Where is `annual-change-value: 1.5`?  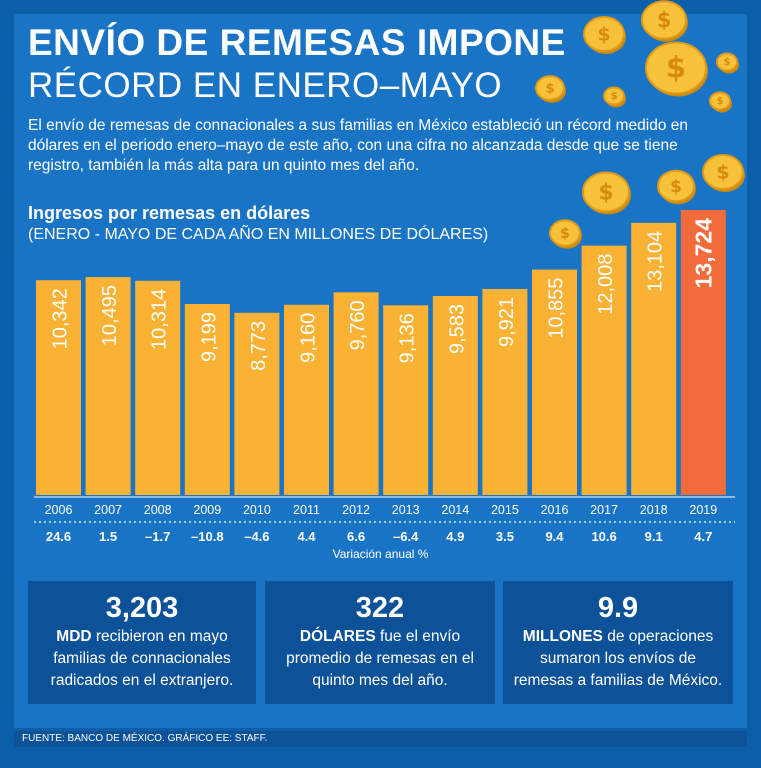
annual-change-value: 1.5 is located at coordinates (108, 536).